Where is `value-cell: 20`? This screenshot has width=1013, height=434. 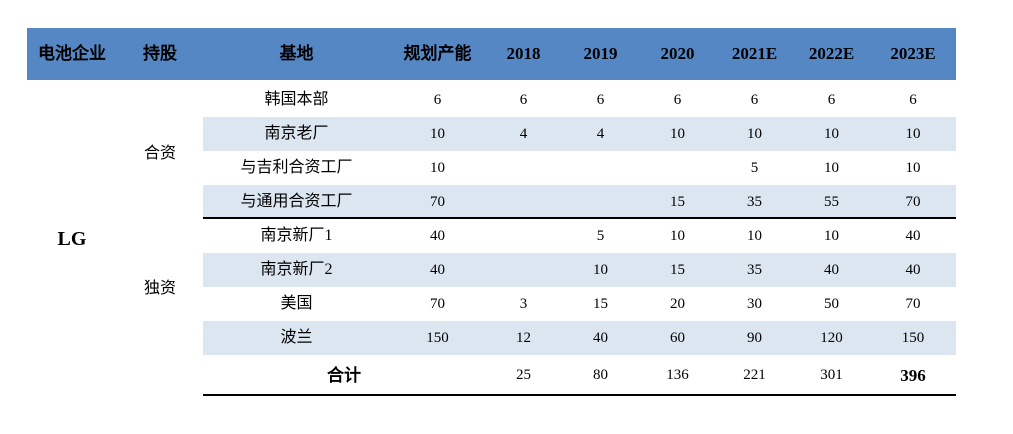 value-cell: 20 is located at coordinates (677, 304).